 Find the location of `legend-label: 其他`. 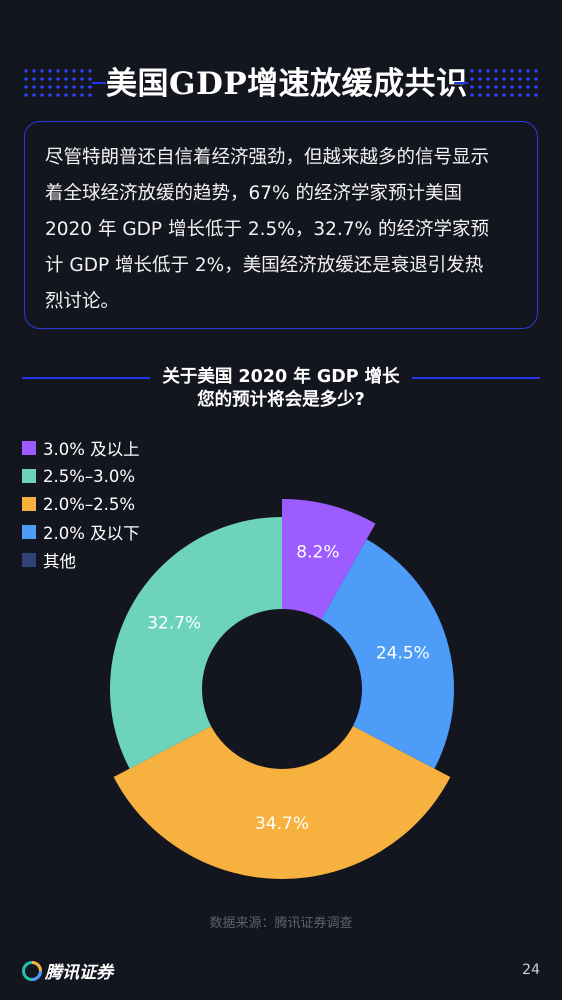

legend-label: 其他 is located at coordinates (59, 561).